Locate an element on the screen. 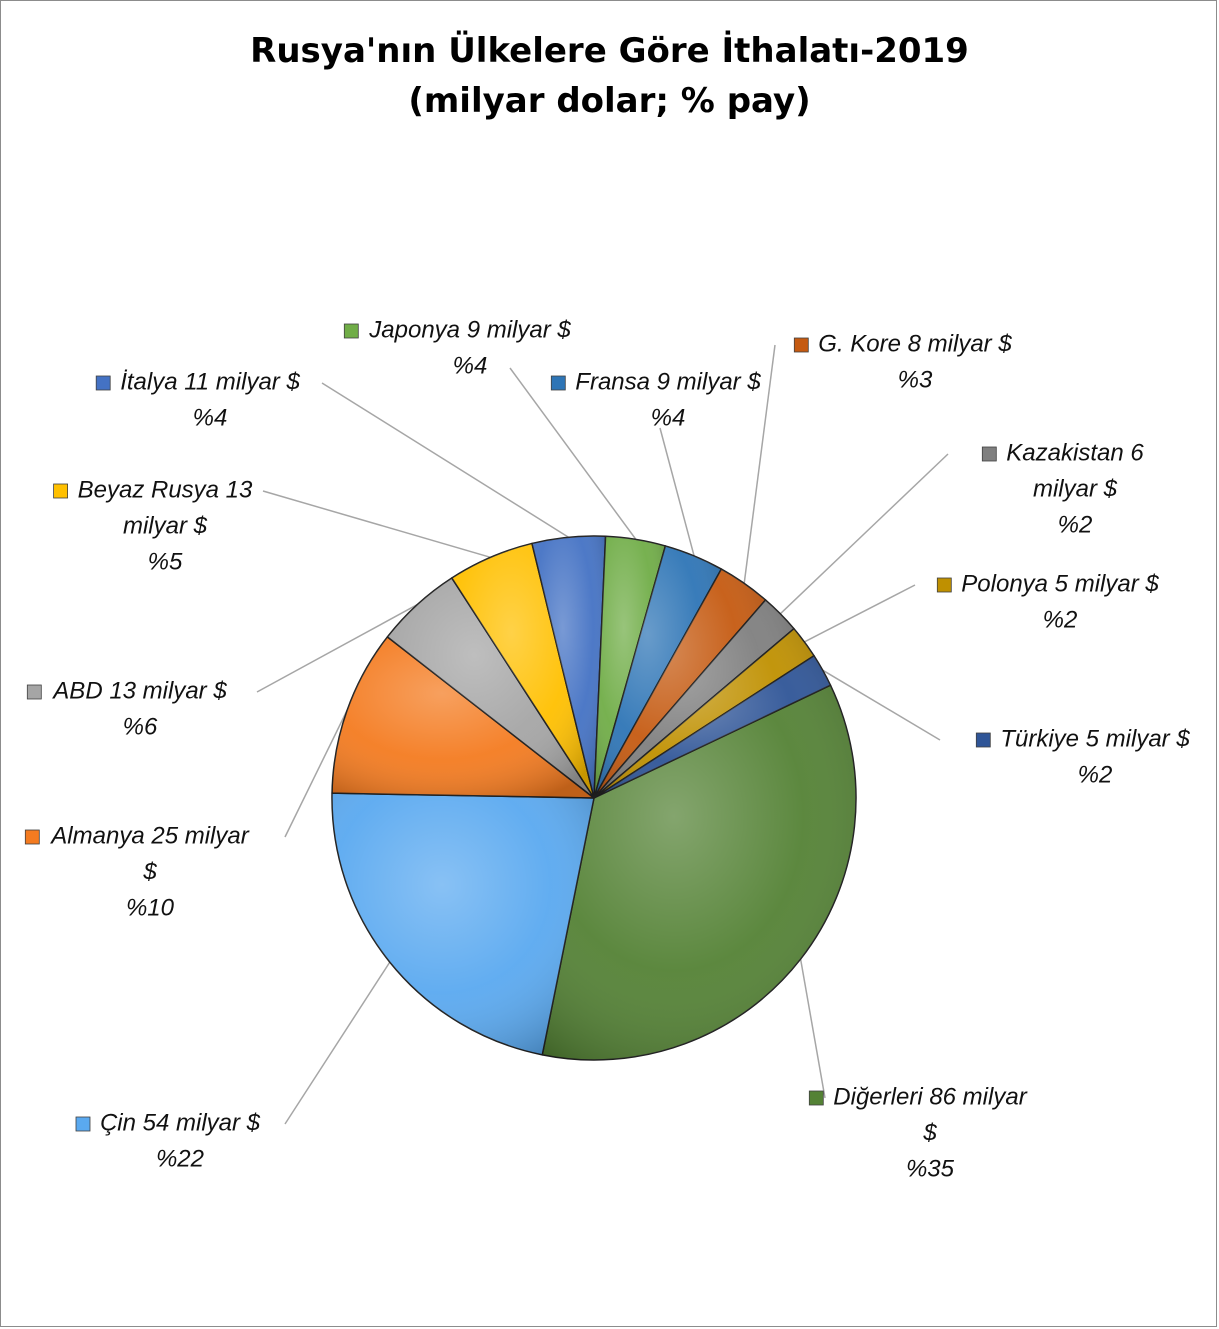 This screenshot has height=1329, width=1219. data-label-text: %22 is located at coordinates (180, 1158).